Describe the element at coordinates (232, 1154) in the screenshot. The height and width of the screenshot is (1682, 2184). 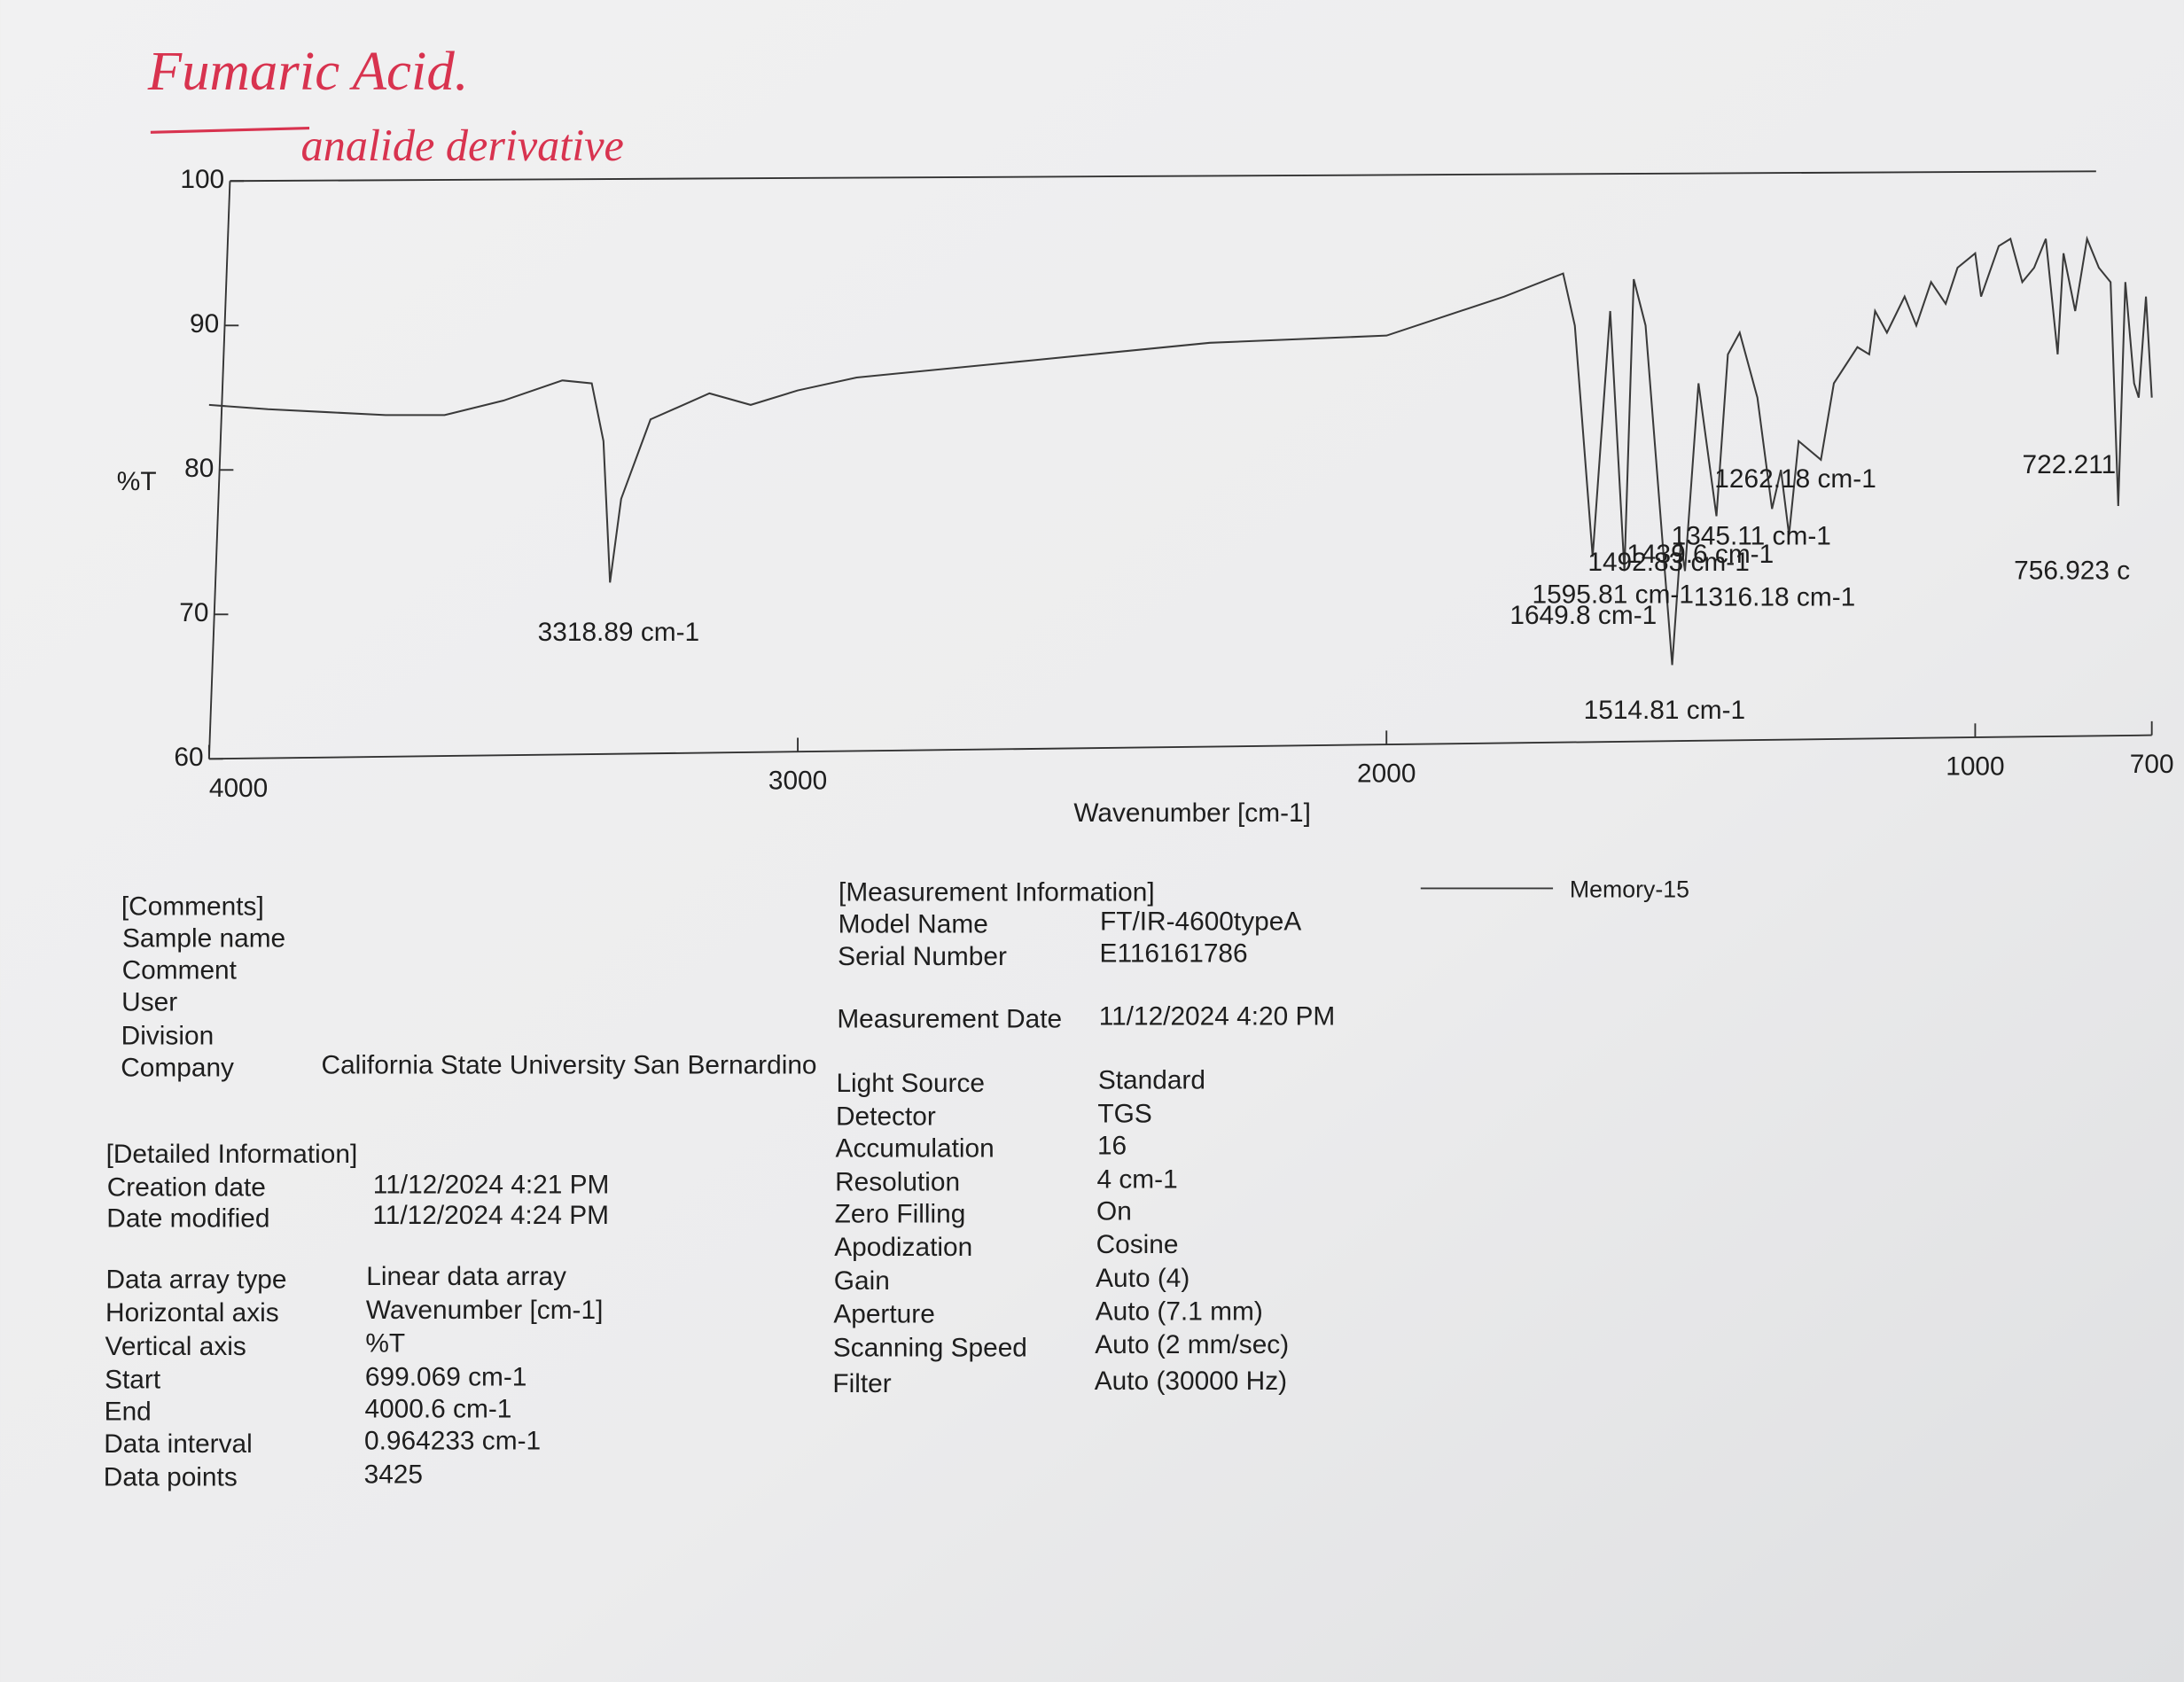
I see `section-heading: [Detailed Information]` at that location.